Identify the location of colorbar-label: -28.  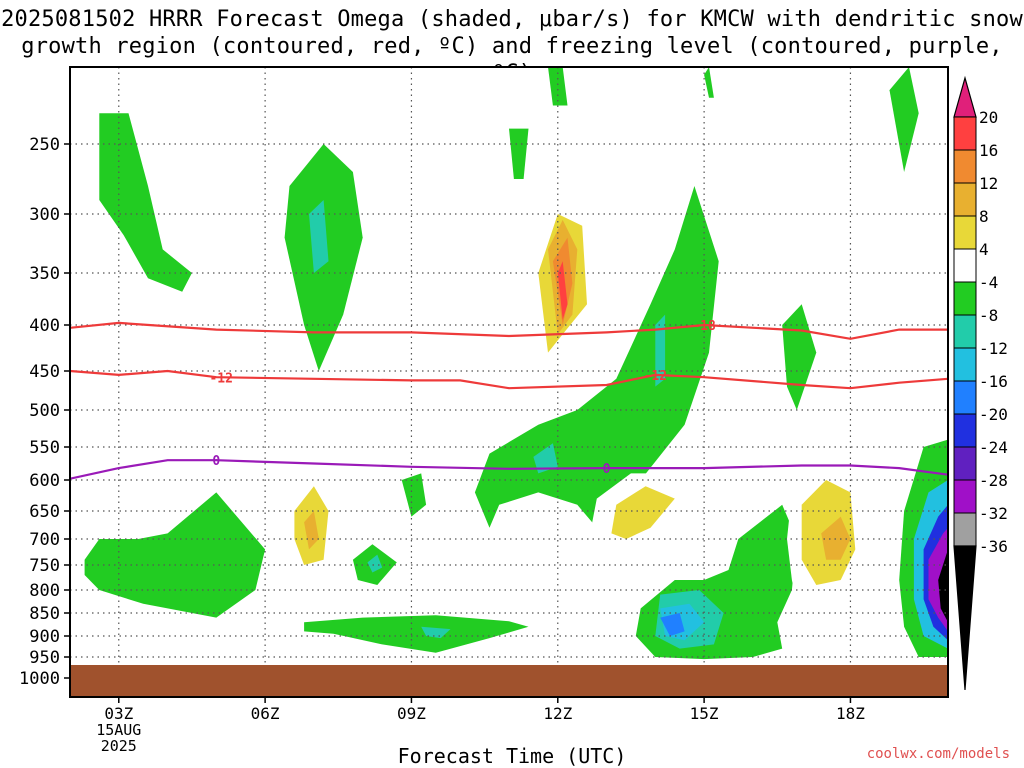
(993, 480).